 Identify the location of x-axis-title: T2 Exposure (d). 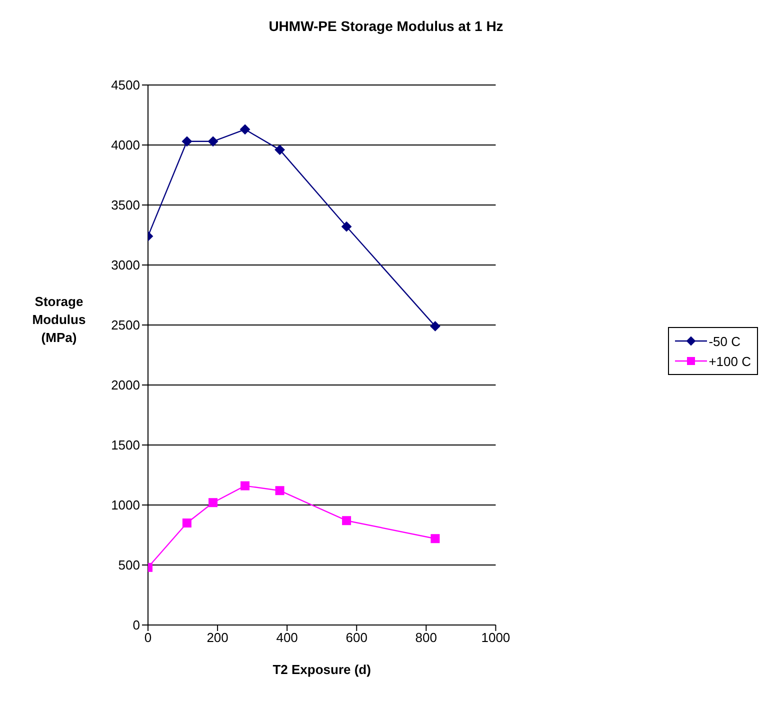
(321, 669).